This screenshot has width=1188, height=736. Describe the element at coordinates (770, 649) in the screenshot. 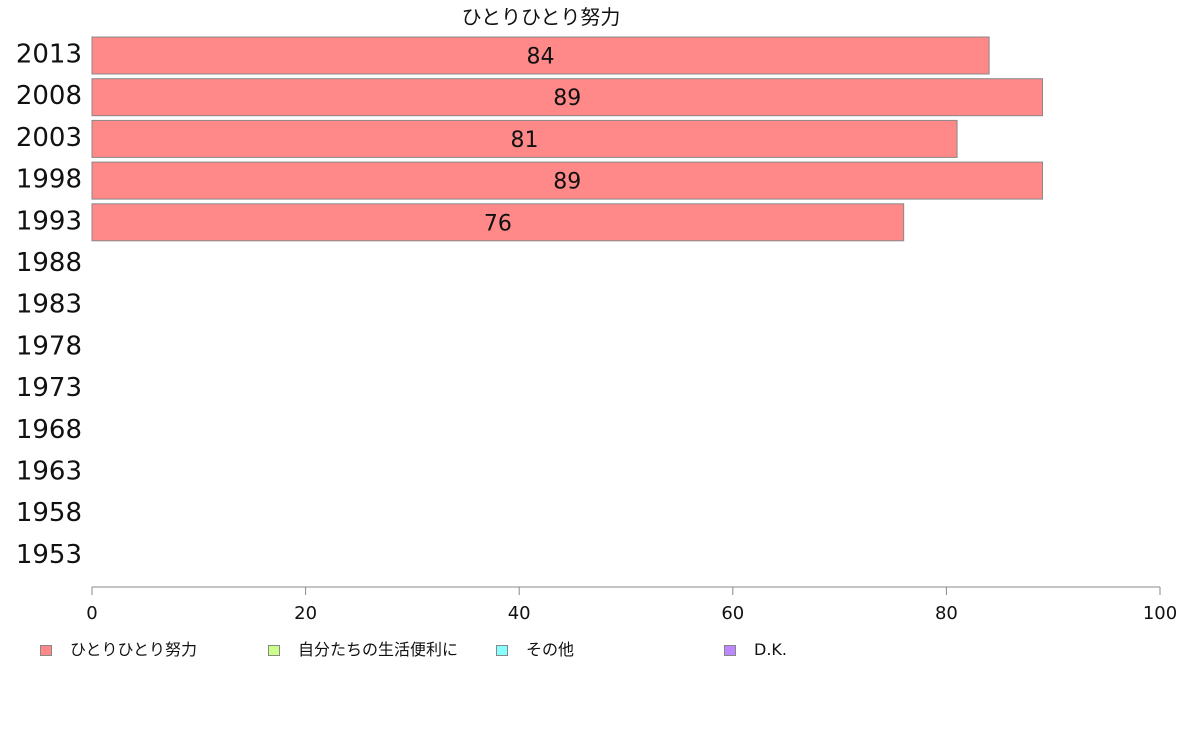

I see `legend-label-dk: D.K.` at that location.